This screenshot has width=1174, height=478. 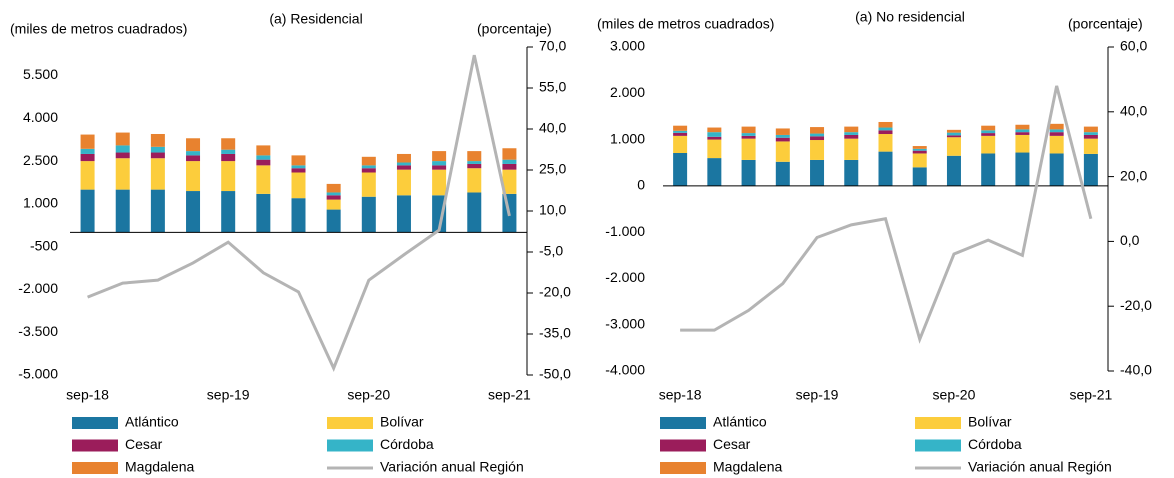 I want to click on y-tick-label: -4.000, so click(x=625, y=370).